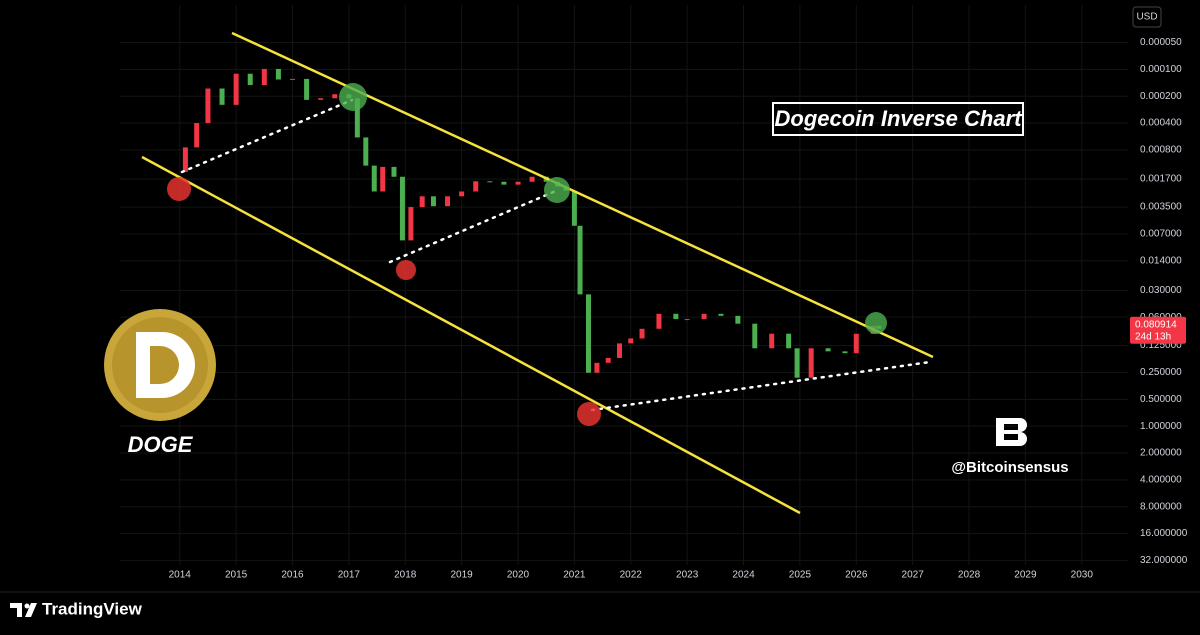  I want to click on y-tick-label: 0.014000, so click(1161, 260).